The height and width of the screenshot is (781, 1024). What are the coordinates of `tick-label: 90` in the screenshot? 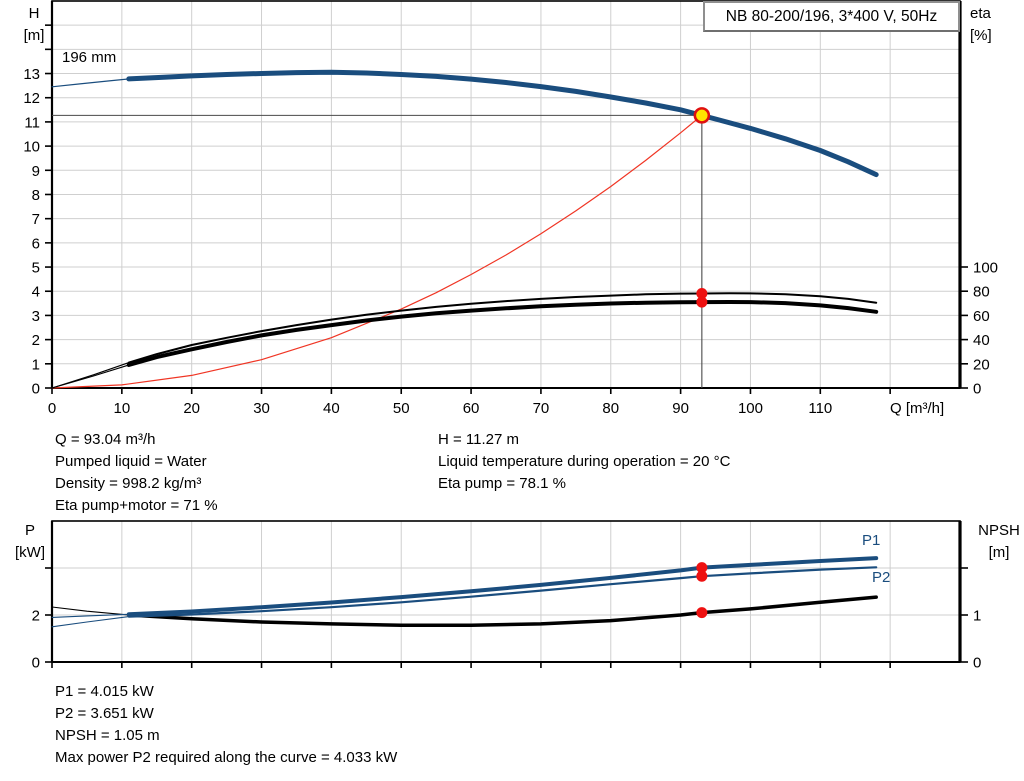 It's located at (680, 408).